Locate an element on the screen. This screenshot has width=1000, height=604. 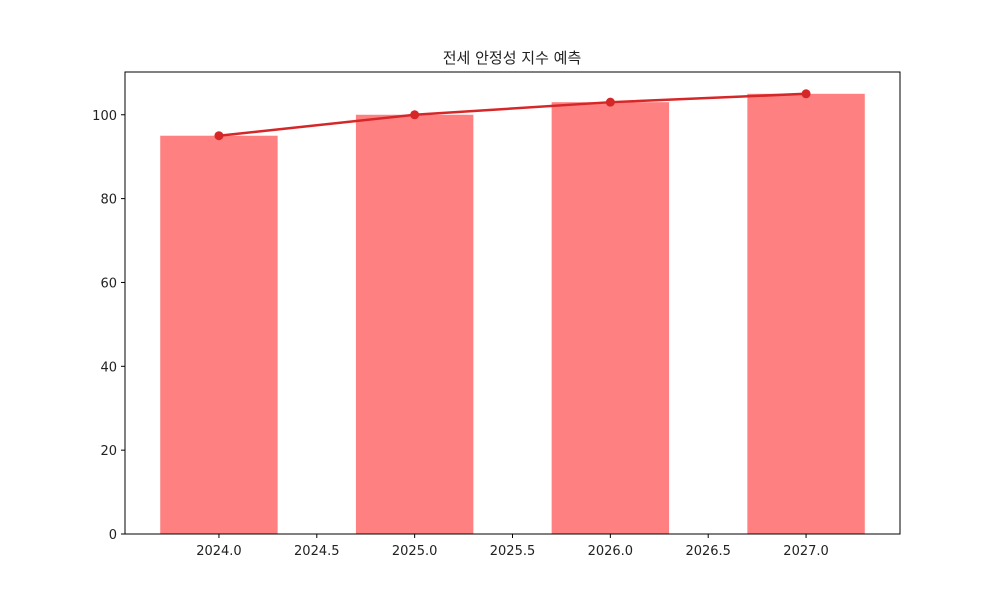
trend-line is located at coordinates (512, 114).